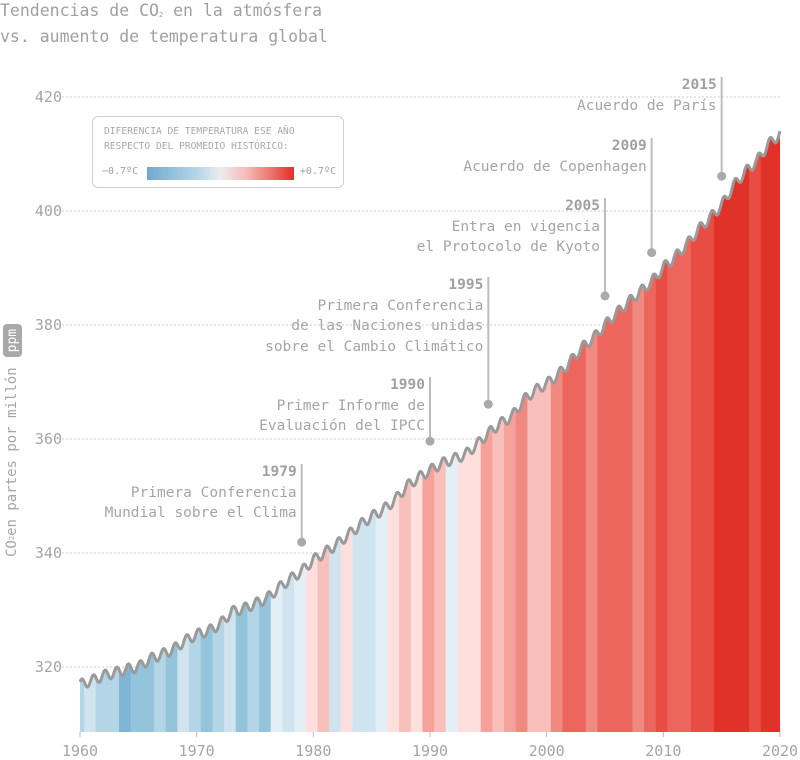 The width and height of the screenshot is (800, 760). I want to click on y-tick-label: 400, so click(48, 211).